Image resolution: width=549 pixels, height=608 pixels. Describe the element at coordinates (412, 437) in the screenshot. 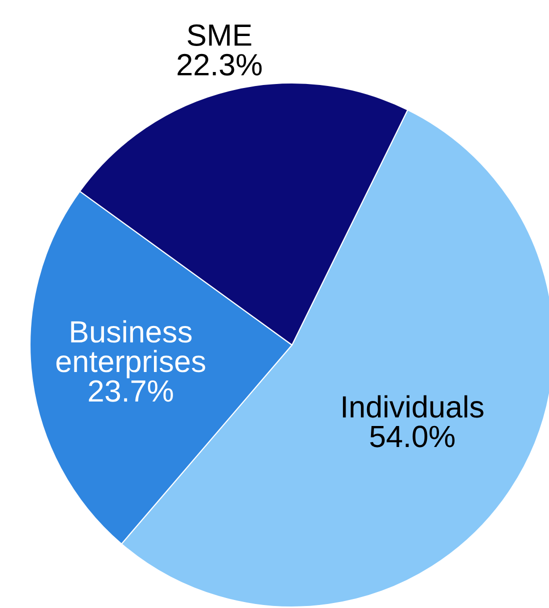

I see `data-label: 54.0%` at that location.